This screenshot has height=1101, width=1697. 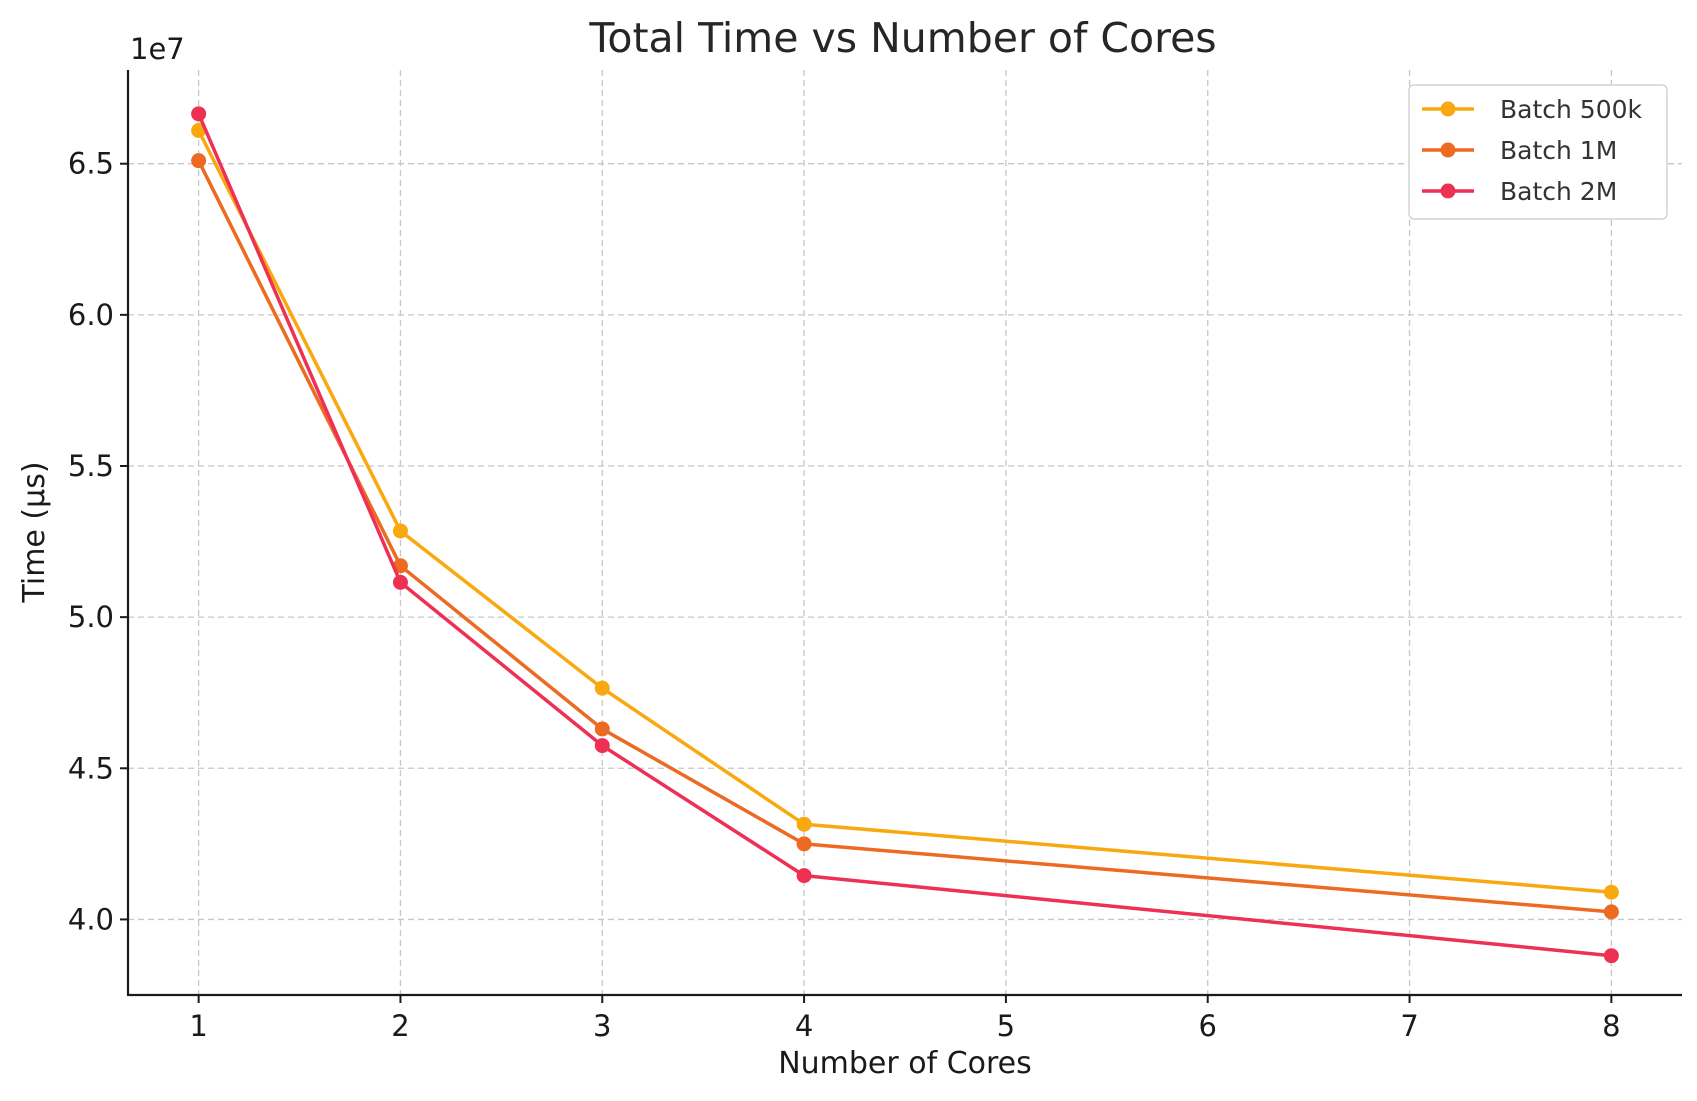 I want to click on legend-label: Batch 500k, so click(x=1571, y=109).